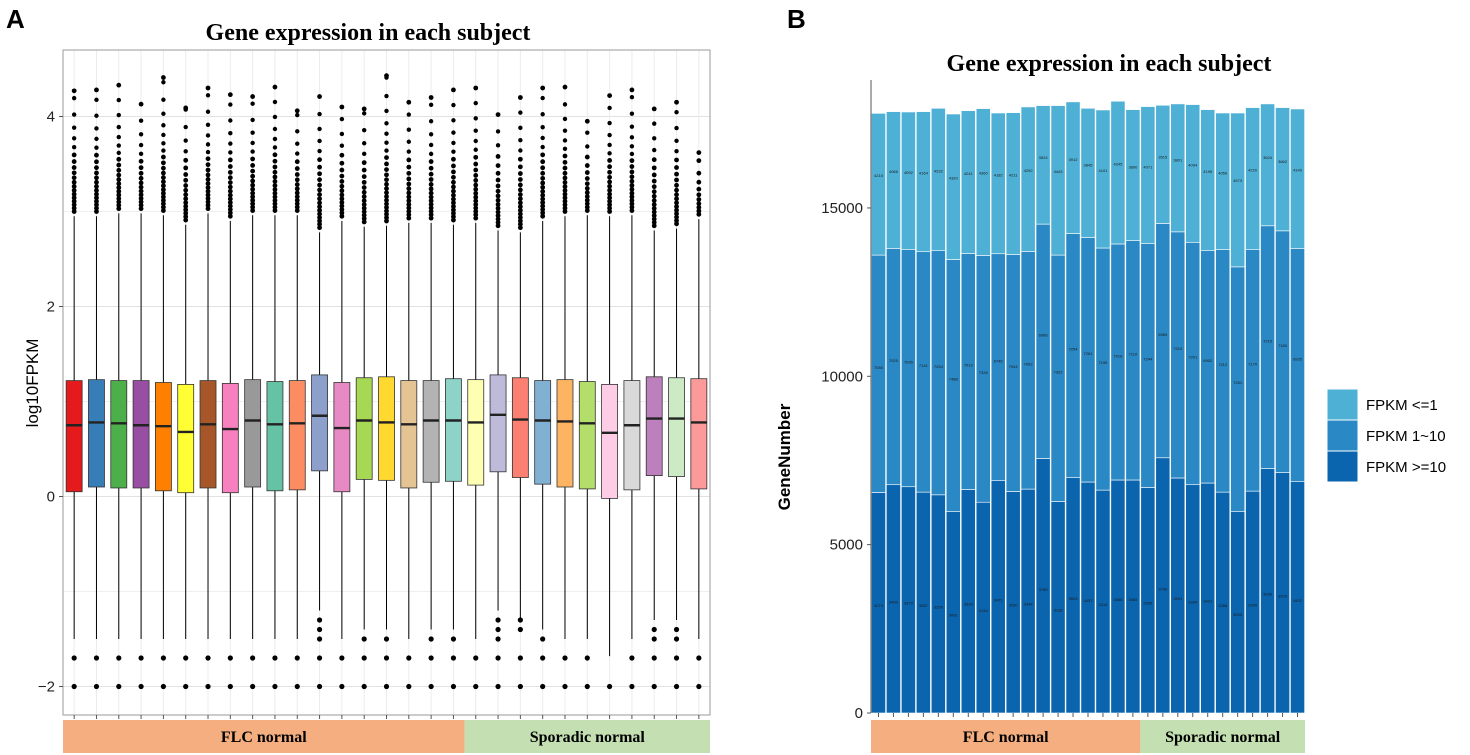 The height and width of the screenshot is (755, 1470). What do you see at coordinates (1118, 355) in the screenshot?
I see `data-label: 7016` at bounding box center [1118, 355].